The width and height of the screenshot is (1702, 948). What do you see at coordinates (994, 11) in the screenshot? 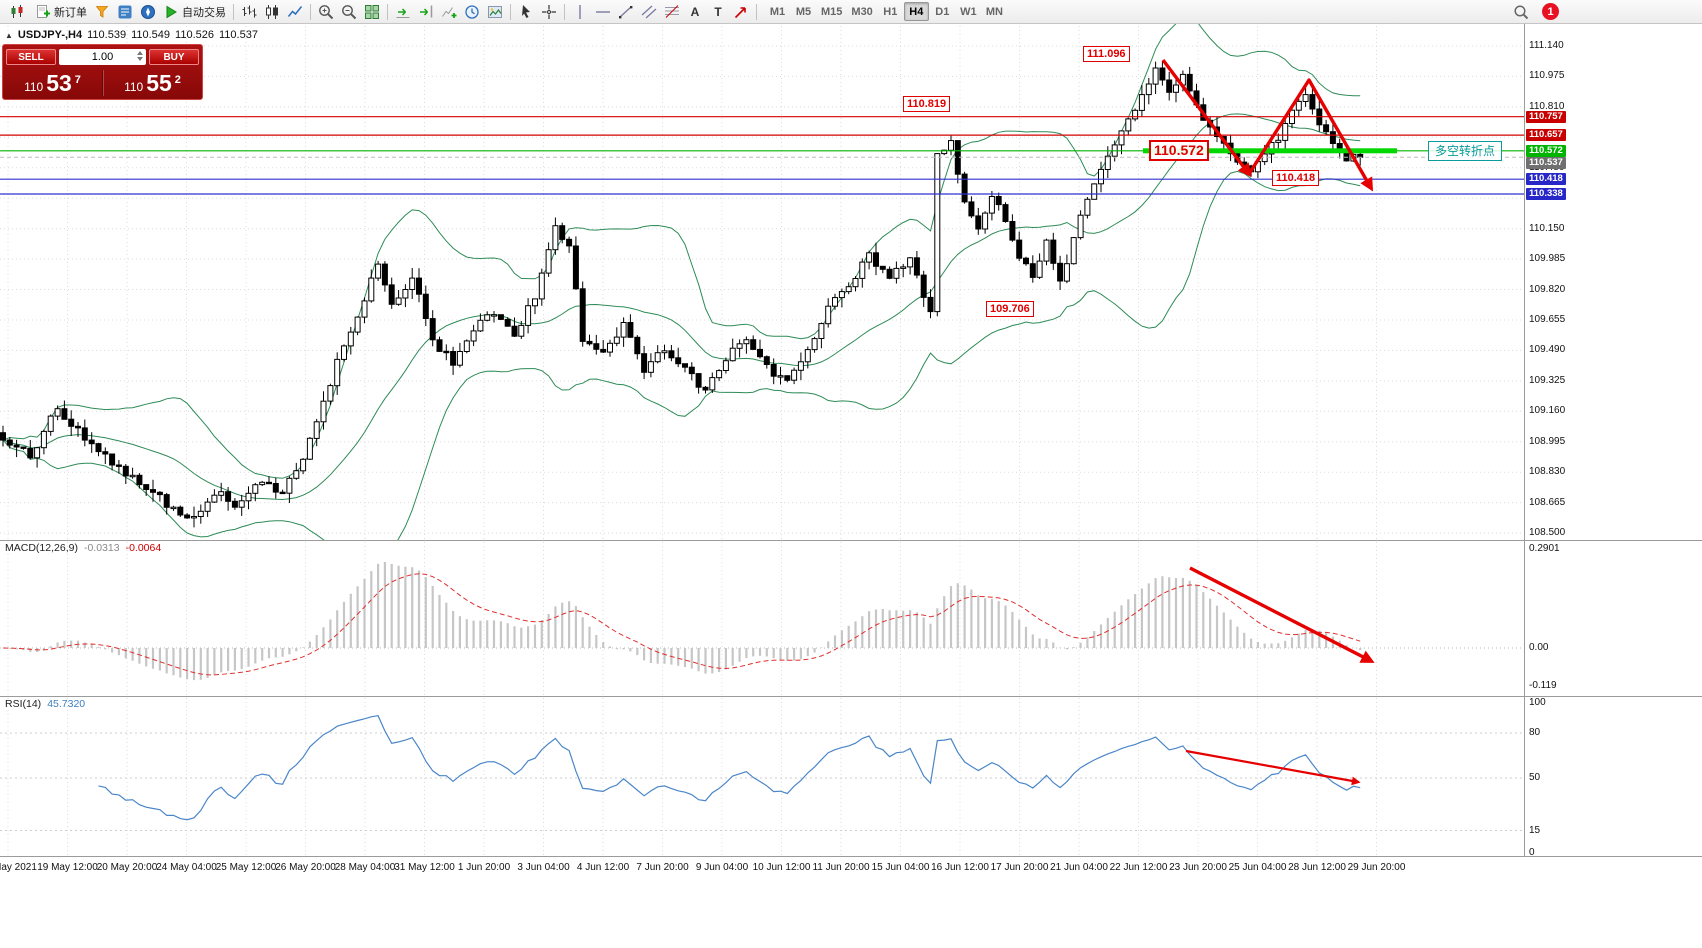
I see `timeframe-mn: MN` at bounding box center [994, 11].